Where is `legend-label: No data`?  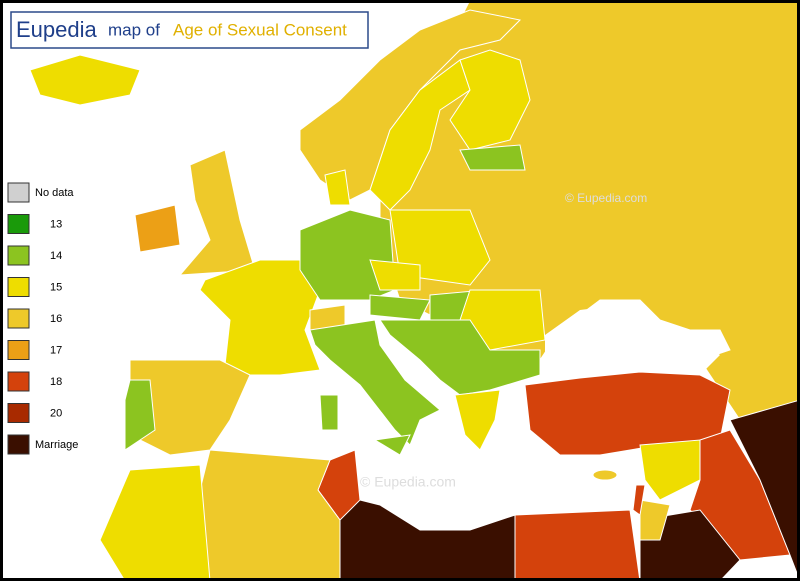 legend-label: No data is located at coordinates (54, 193).